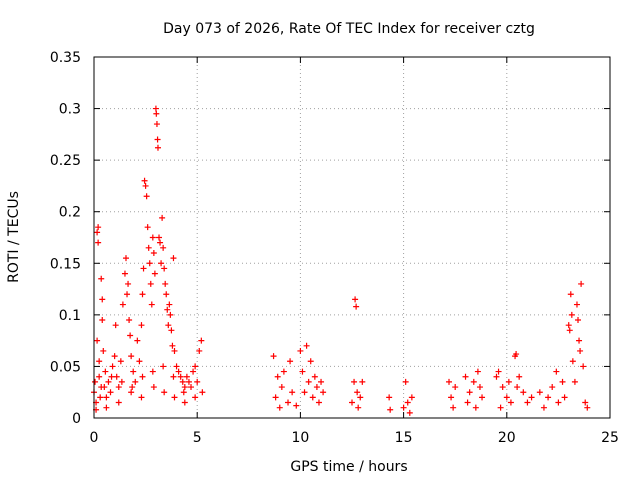 Image resolution: width=640 pixels, height=480 pixels. I want to click on y-tick-label: 0.35, so click(65, 58).